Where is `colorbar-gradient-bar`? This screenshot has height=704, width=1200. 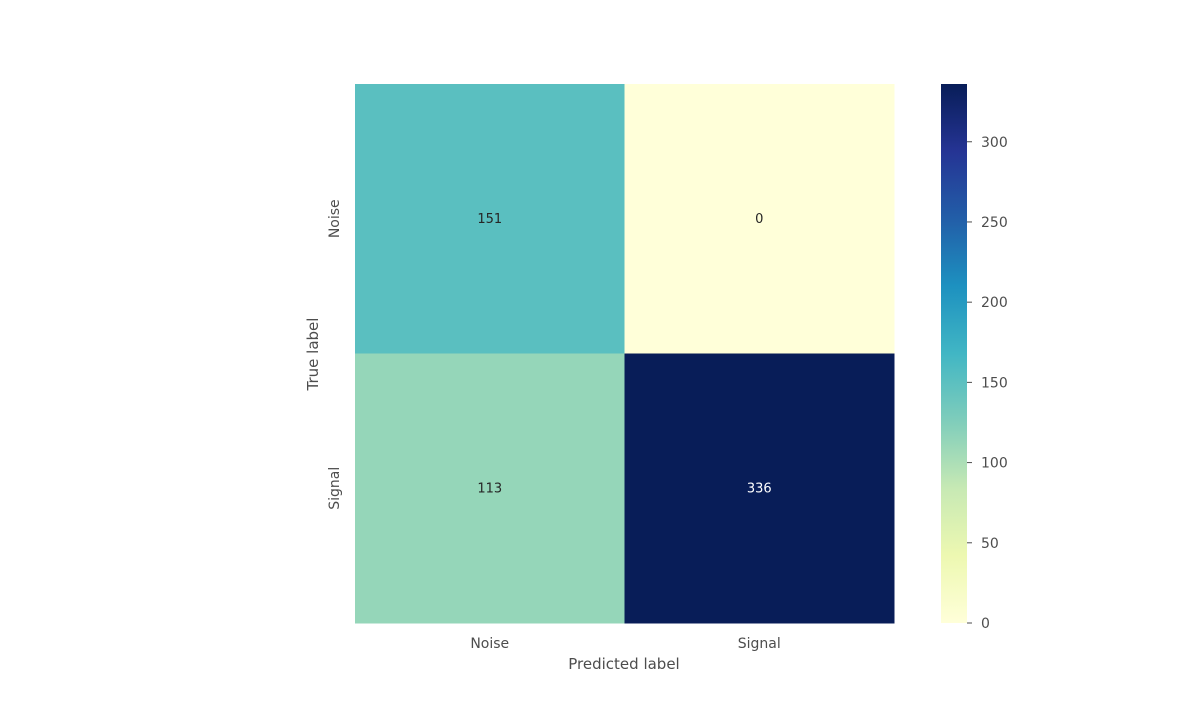 colorbar-gradient-bar is located at coordinates (954, 353).